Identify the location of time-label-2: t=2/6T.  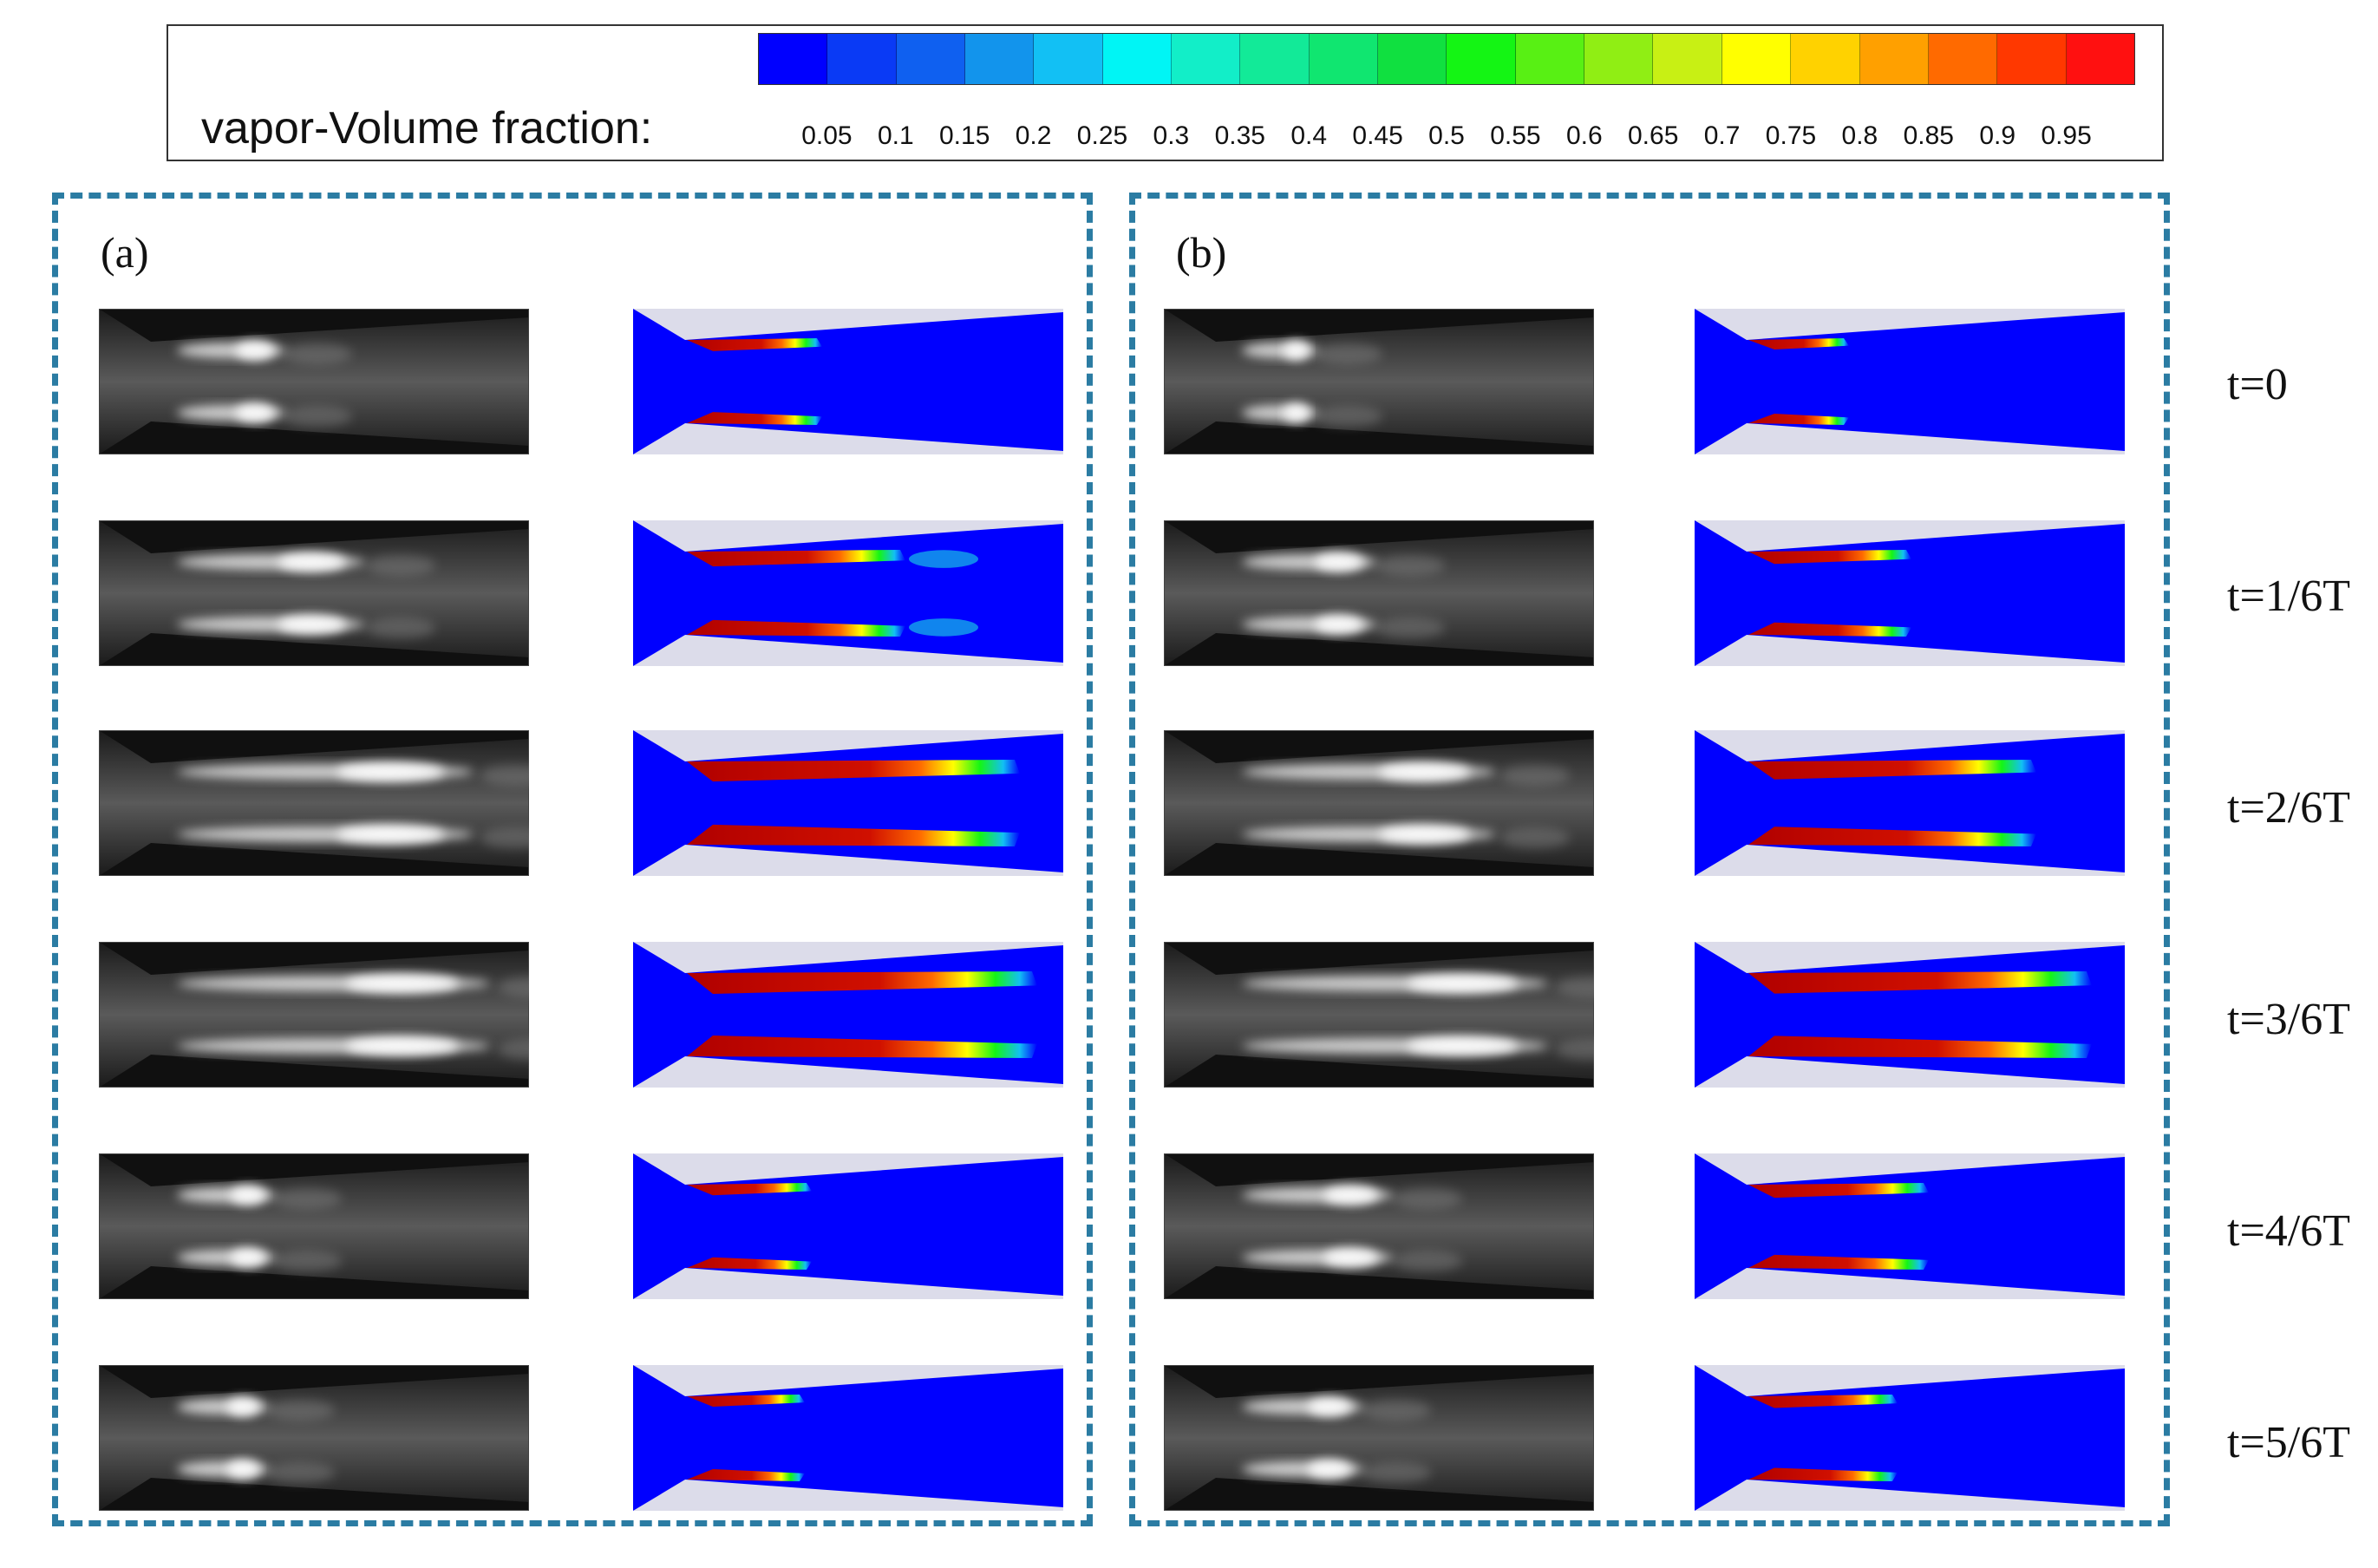
(2288, 808).